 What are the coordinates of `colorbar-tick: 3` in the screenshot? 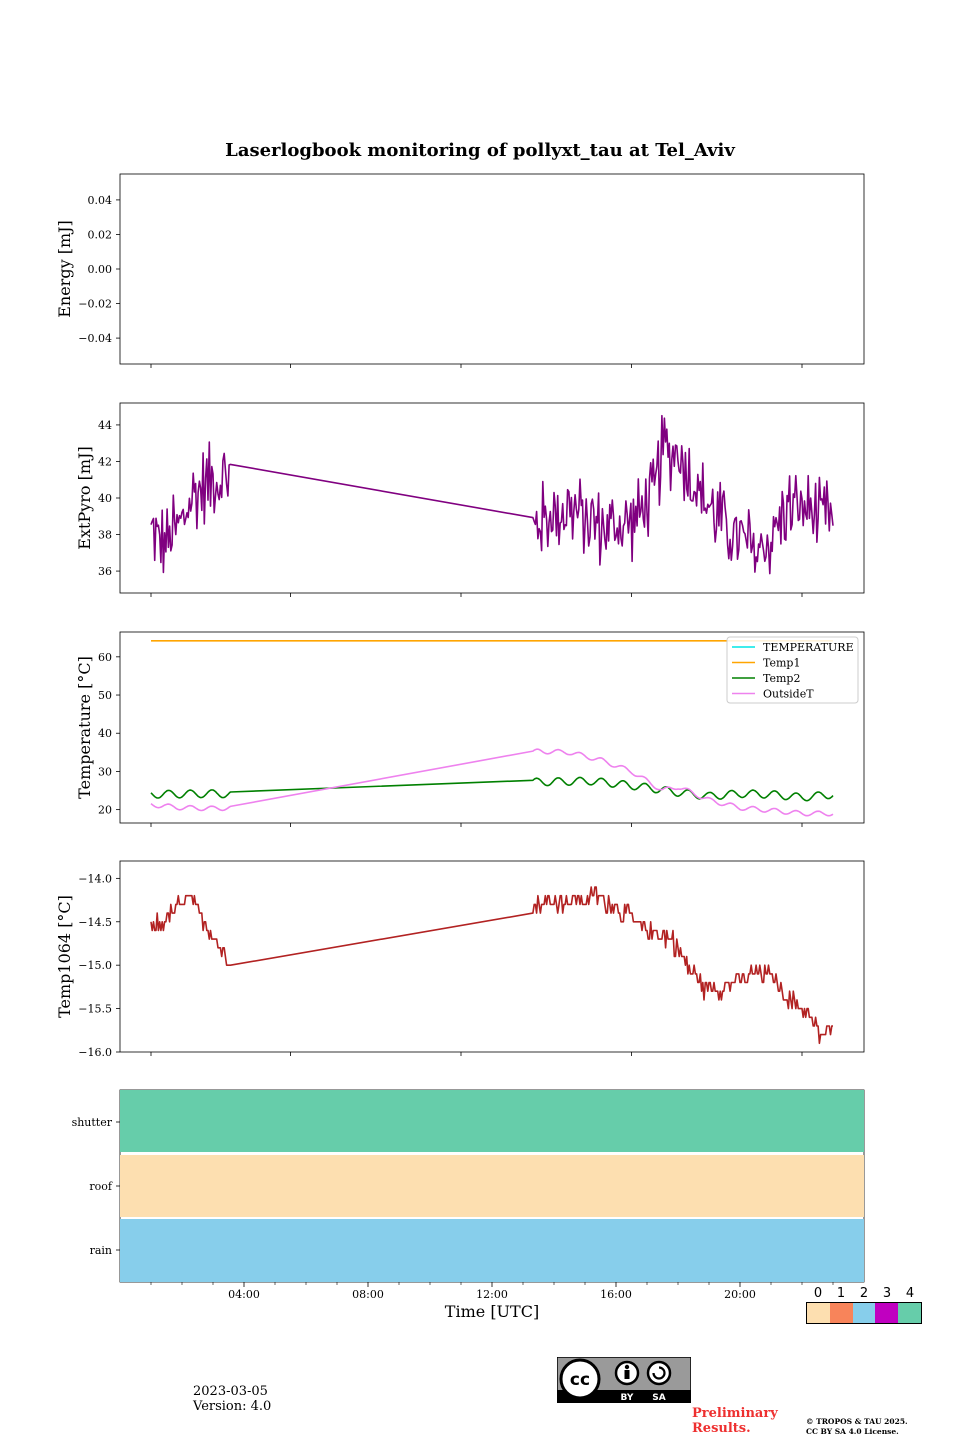 It's located at (887, 1293).